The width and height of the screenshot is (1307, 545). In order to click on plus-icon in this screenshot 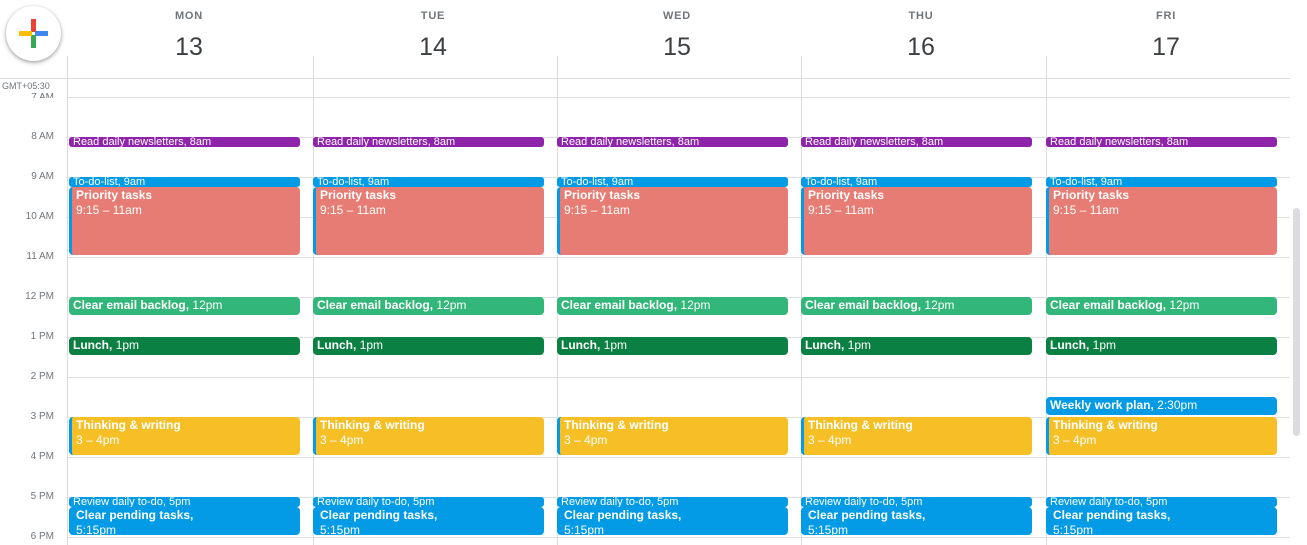, I will do `click(33, 33)`.